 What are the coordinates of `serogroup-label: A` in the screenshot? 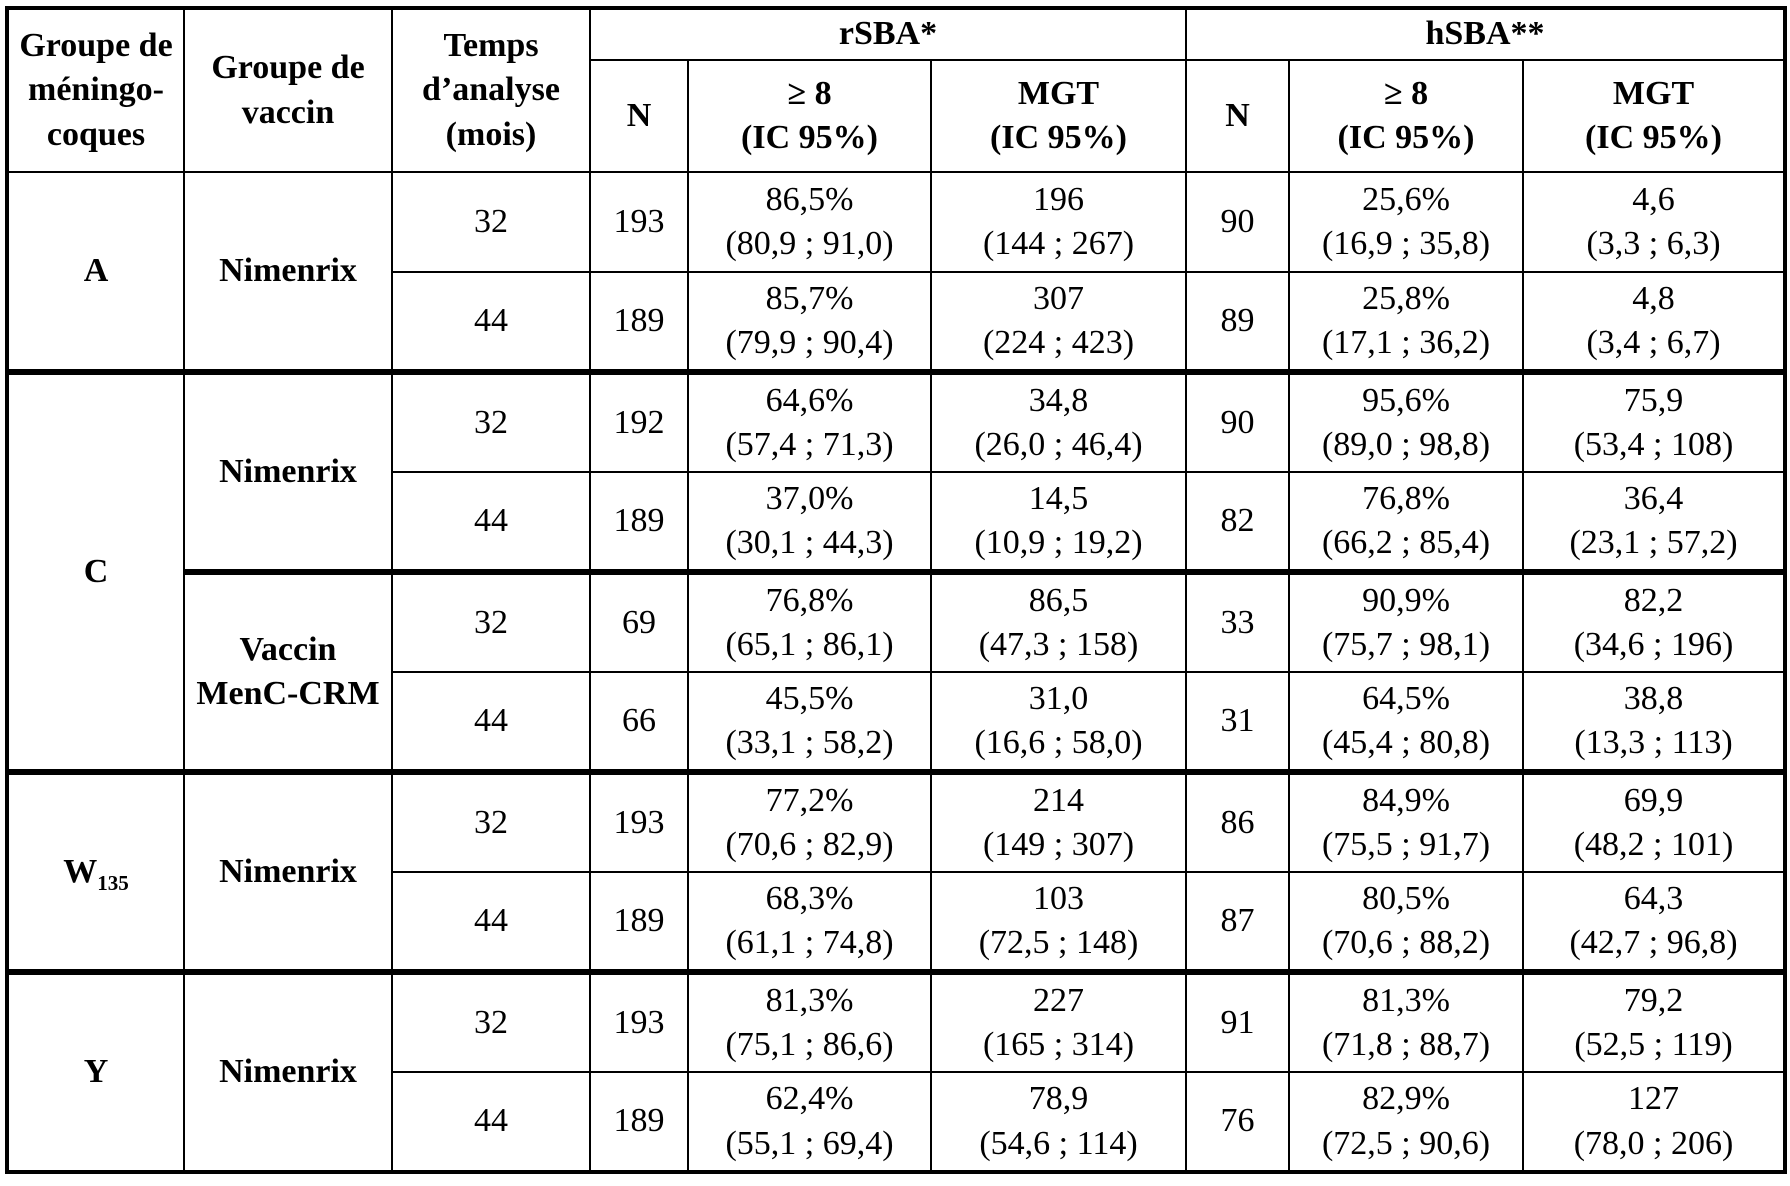 It's located at (96, 270).